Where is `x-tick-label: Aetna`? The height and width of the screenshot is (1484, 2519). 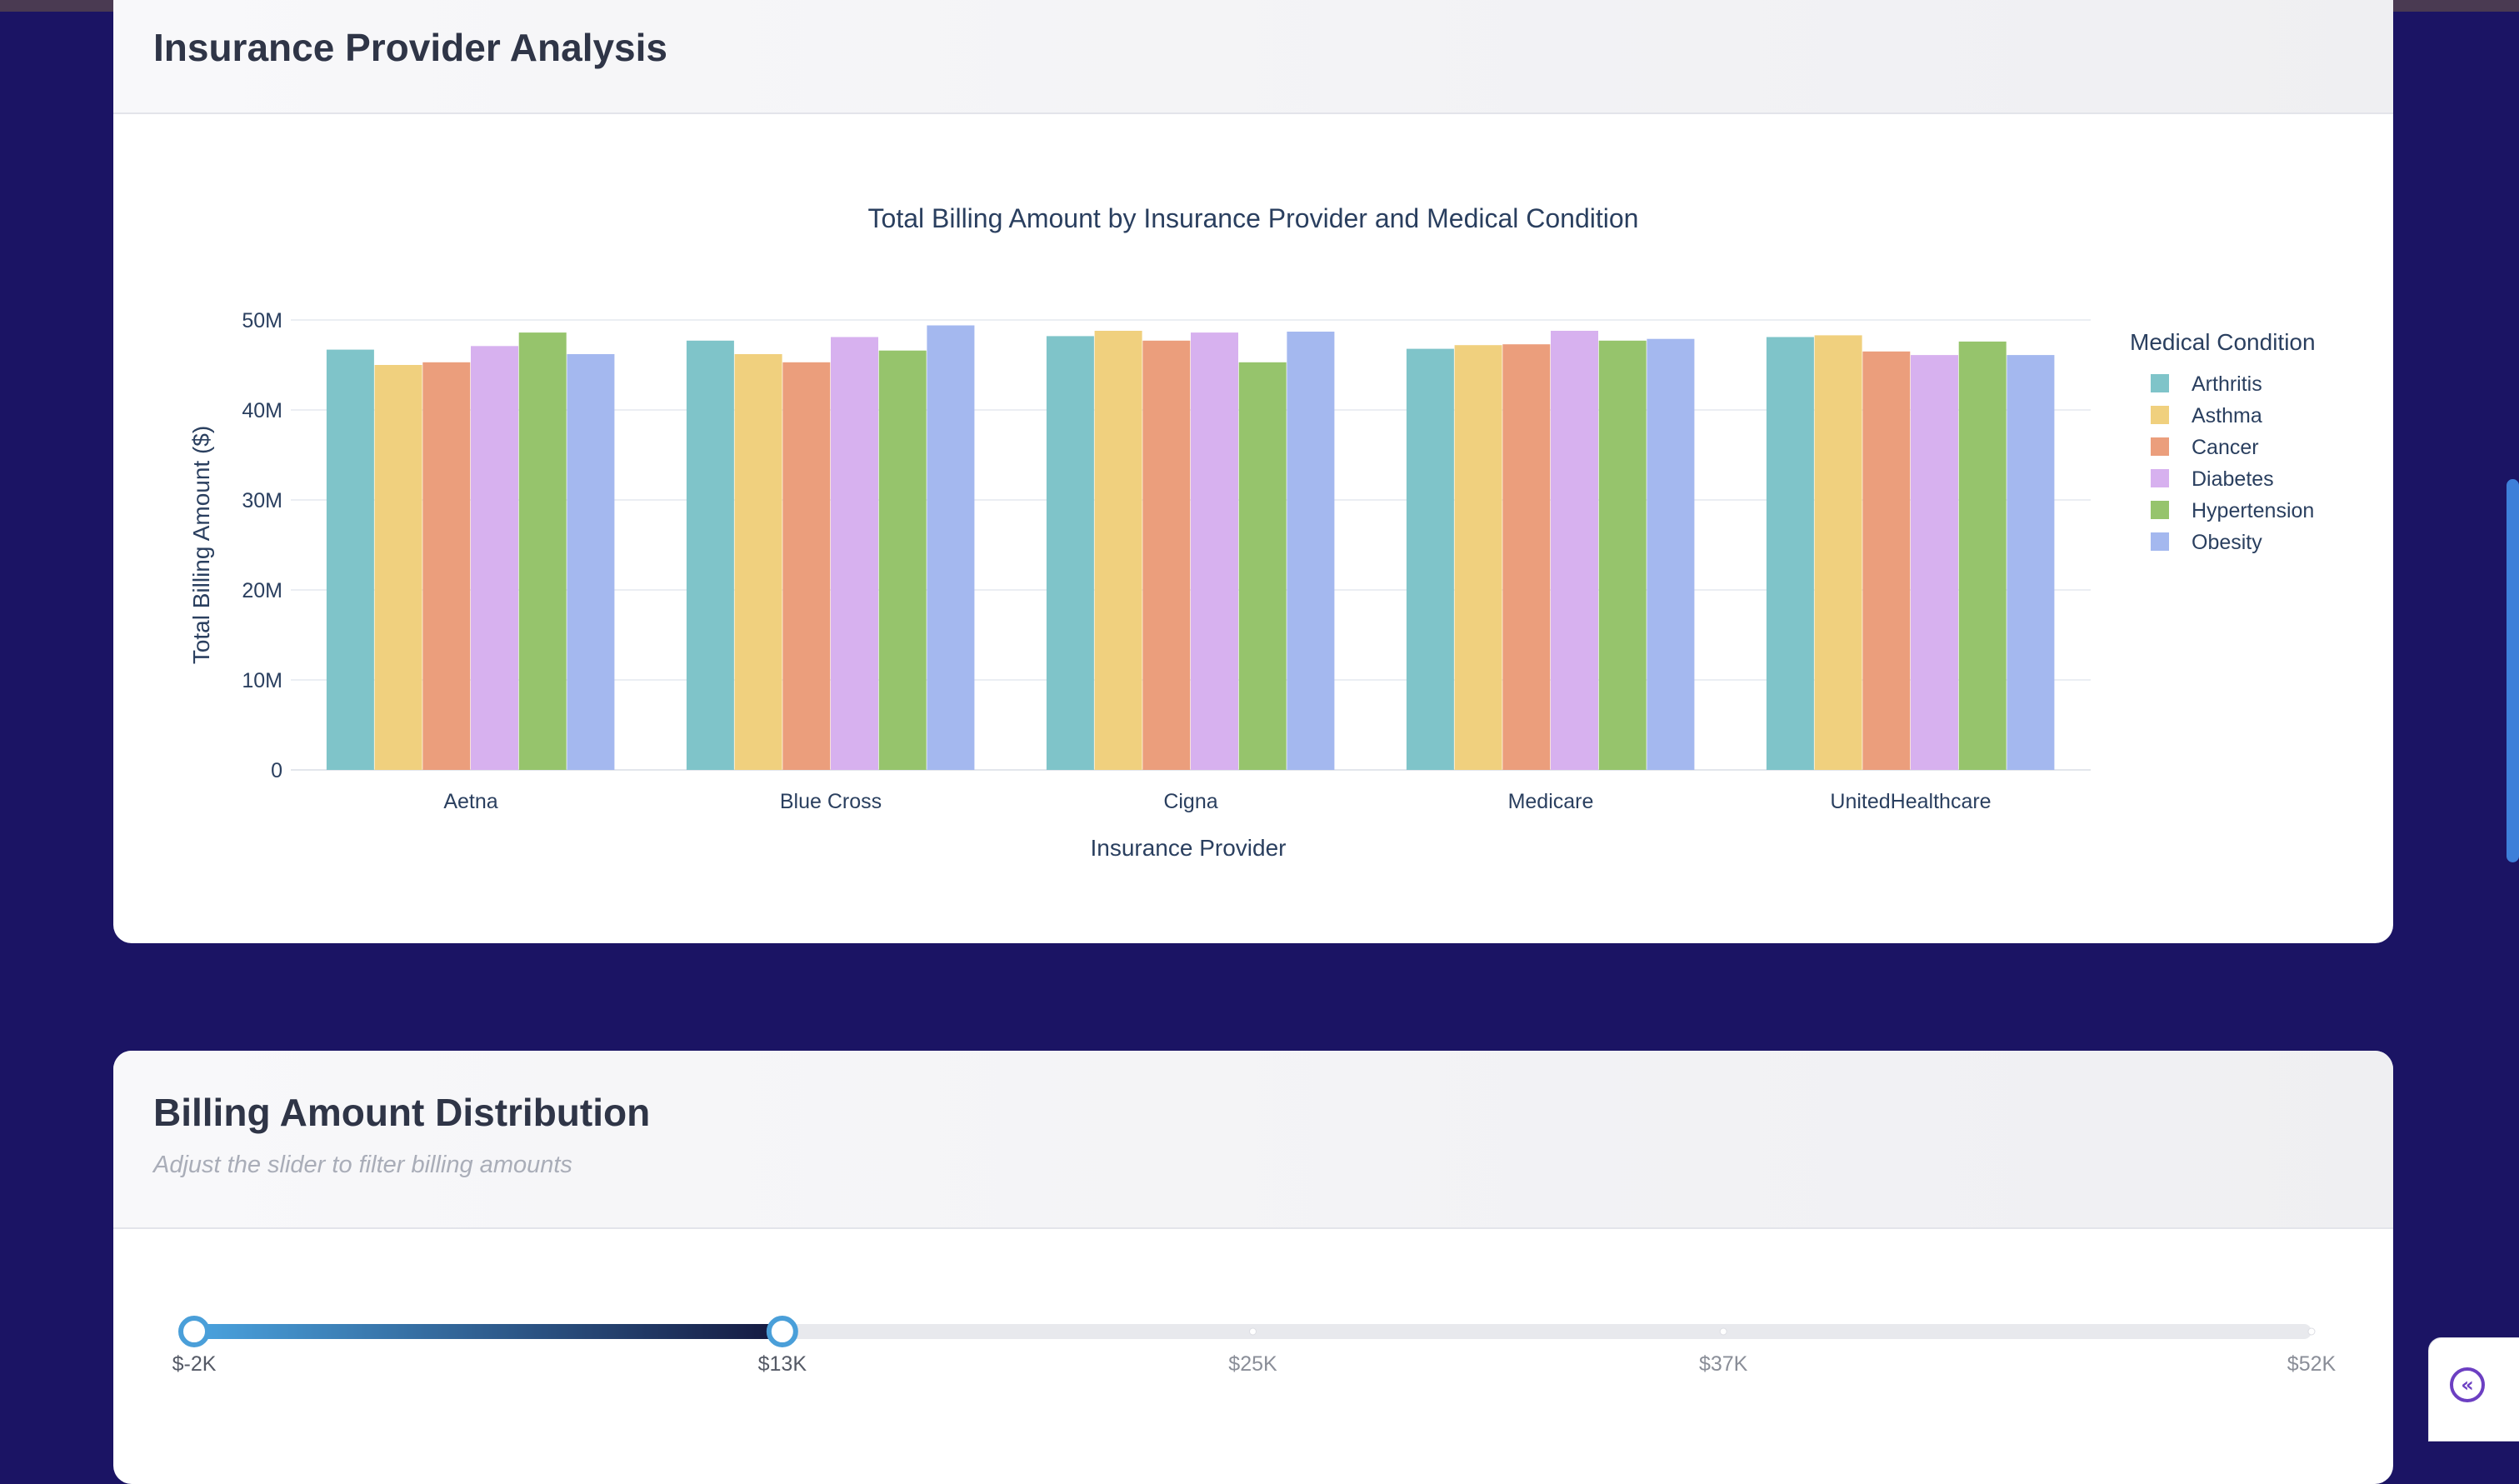 x-tick-label: Aetna is located at coordinates (470, 801).